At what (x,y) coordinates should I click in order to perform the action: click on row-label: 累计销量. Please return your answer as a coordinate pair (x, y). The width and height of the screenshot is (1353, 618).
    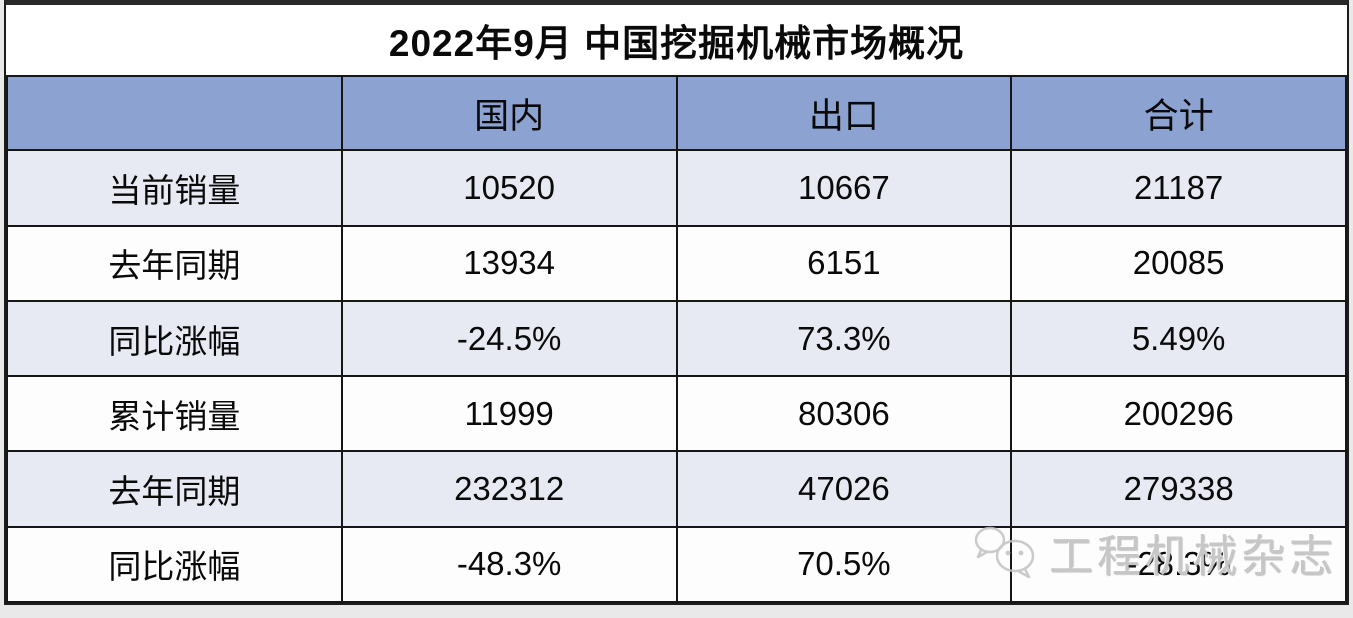
    Looking at the image, I should click on (174, 414).